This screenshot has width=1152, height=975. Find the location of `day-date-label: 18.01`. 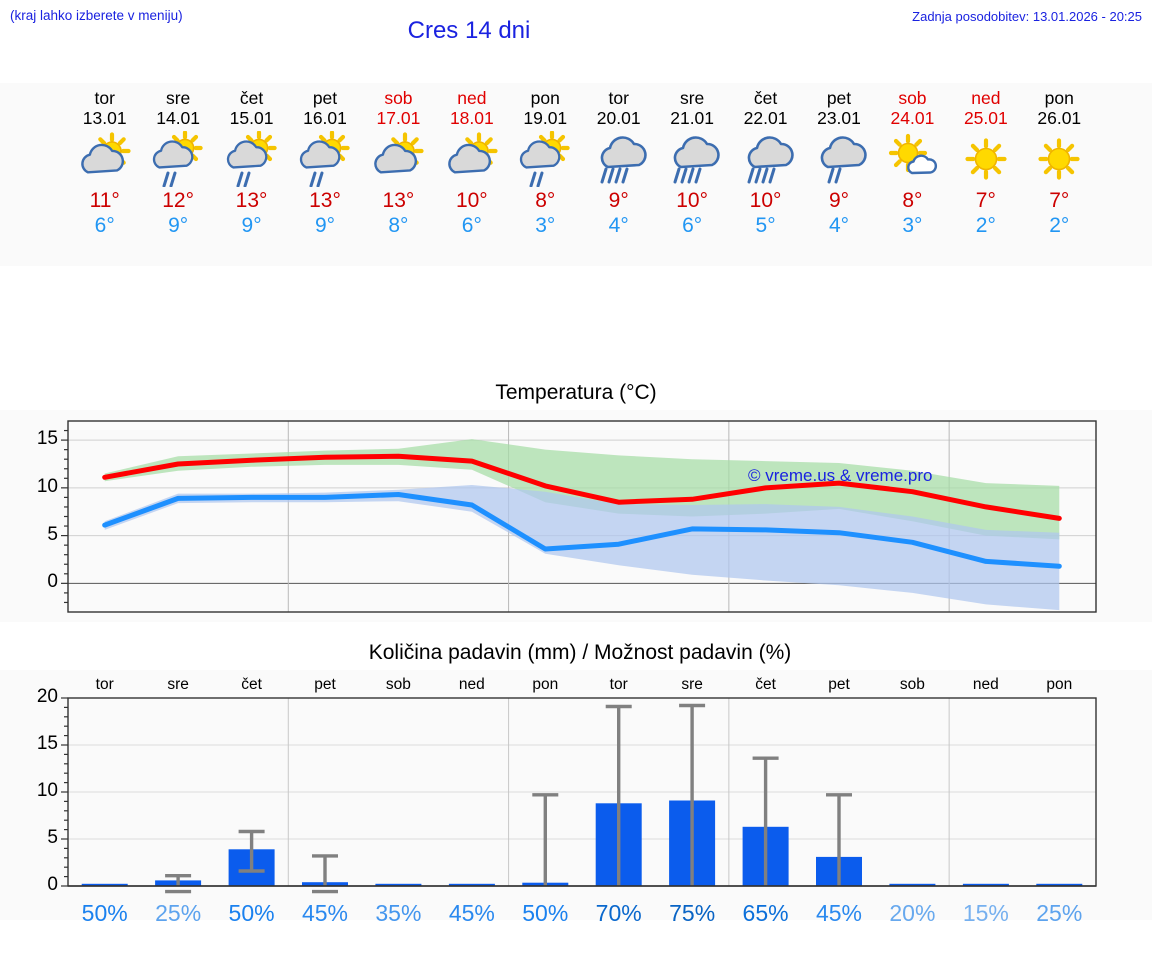

day-date-label: 18.01 is located at coordinates (471, 118).